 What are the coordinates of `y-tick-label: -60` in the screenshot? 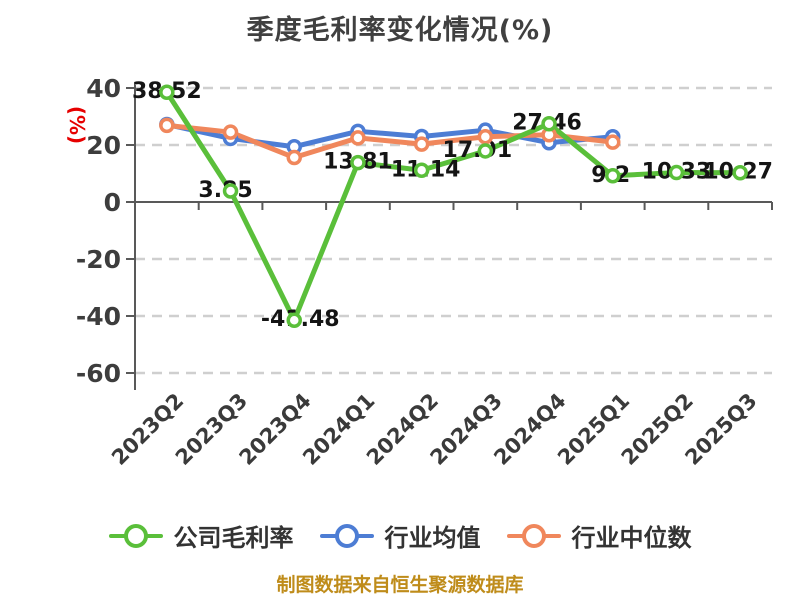 It's located at (98, 373).